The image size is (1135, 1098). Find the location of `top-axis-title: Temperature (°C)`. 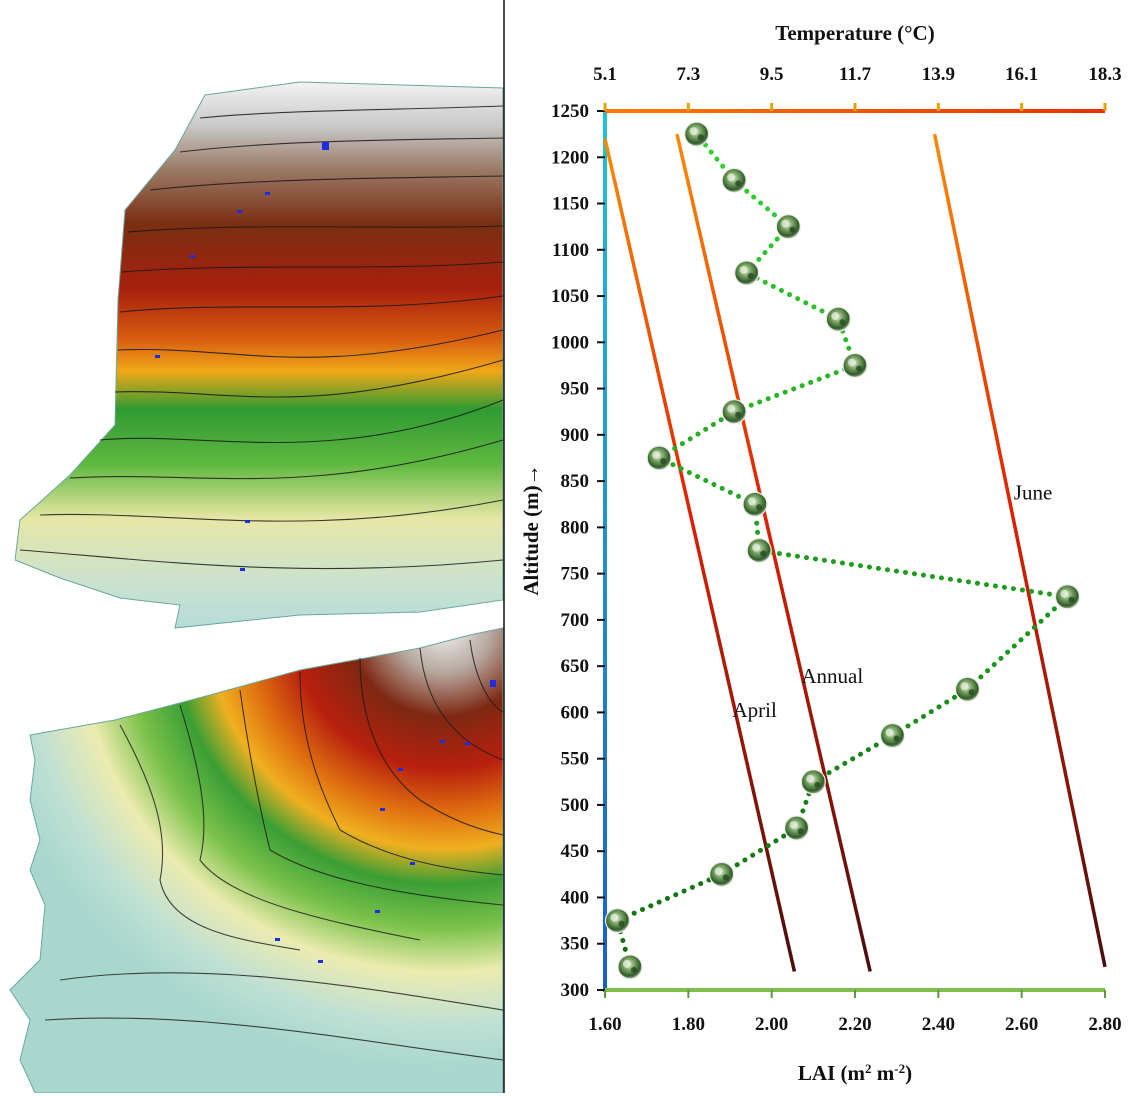

top-axis-title: Temperature (°C) is located at coordinates (854, 33).